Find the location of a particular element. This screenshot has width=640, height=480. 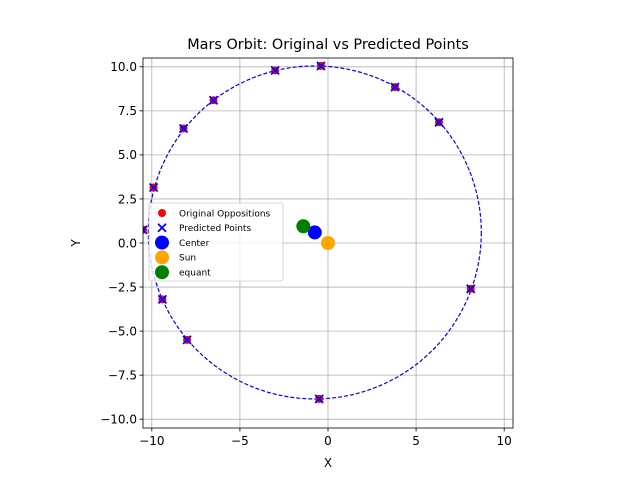

y-tick-label: 10.0 is located at coordinates (123, 67).